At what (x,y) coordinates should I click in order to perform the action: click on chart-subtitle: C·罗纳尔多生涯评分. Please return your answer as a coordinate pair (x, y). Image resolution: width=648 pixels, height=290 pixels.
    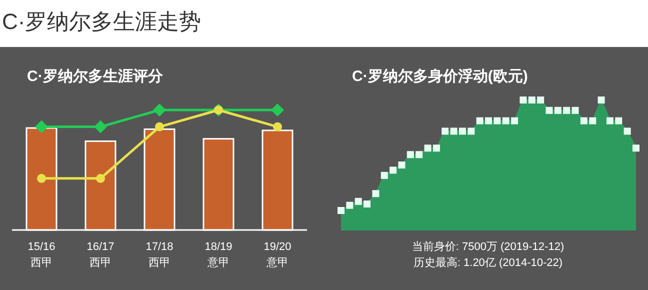
    Looking at the image, I should click on (95, 76).